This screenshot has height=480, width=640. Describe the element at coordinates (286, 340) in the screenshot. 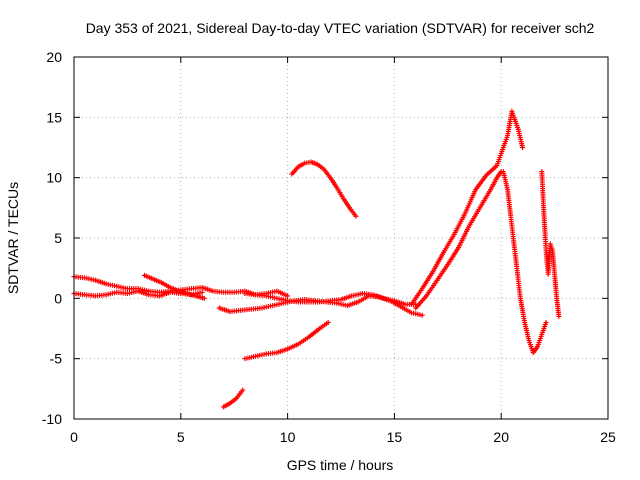

I see `series-arc-negative-8-12h` at that location.